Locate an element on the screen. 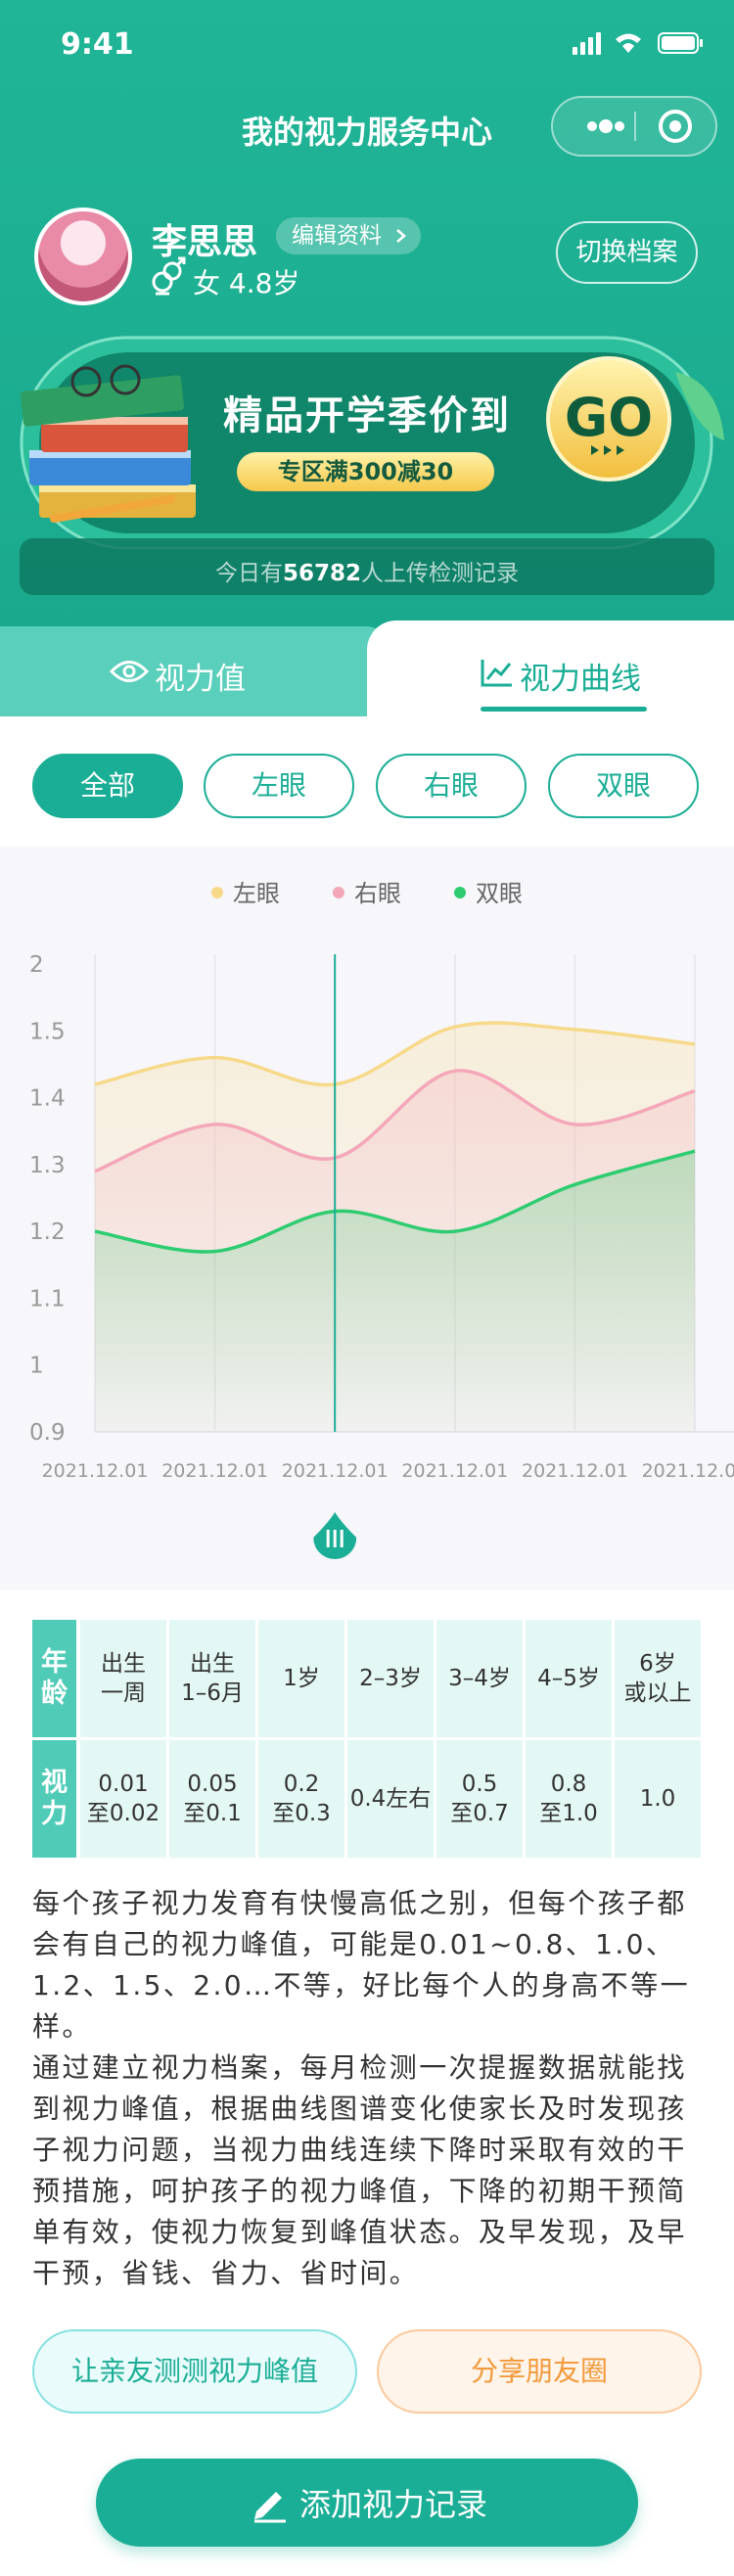 Image resolution: width=734 pixels, height=2576 pixels. banner-strip is located at coordinates (367, 566).